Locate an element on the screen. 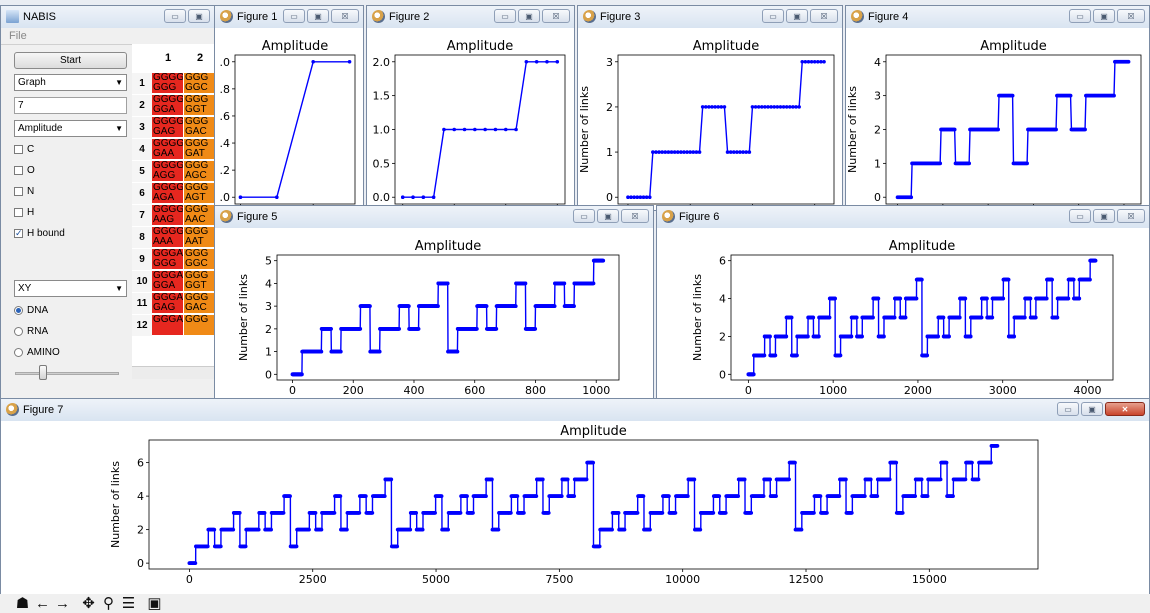  table-row-header: 9 is located at coordinates (142, 259).